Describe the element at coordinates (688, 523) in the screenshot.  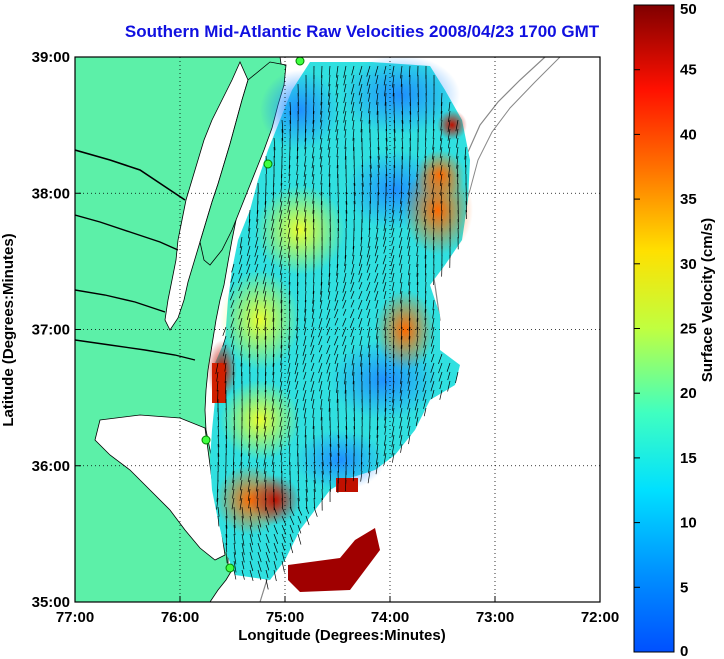
I see `colorbar-tick-label: 10` at that location.